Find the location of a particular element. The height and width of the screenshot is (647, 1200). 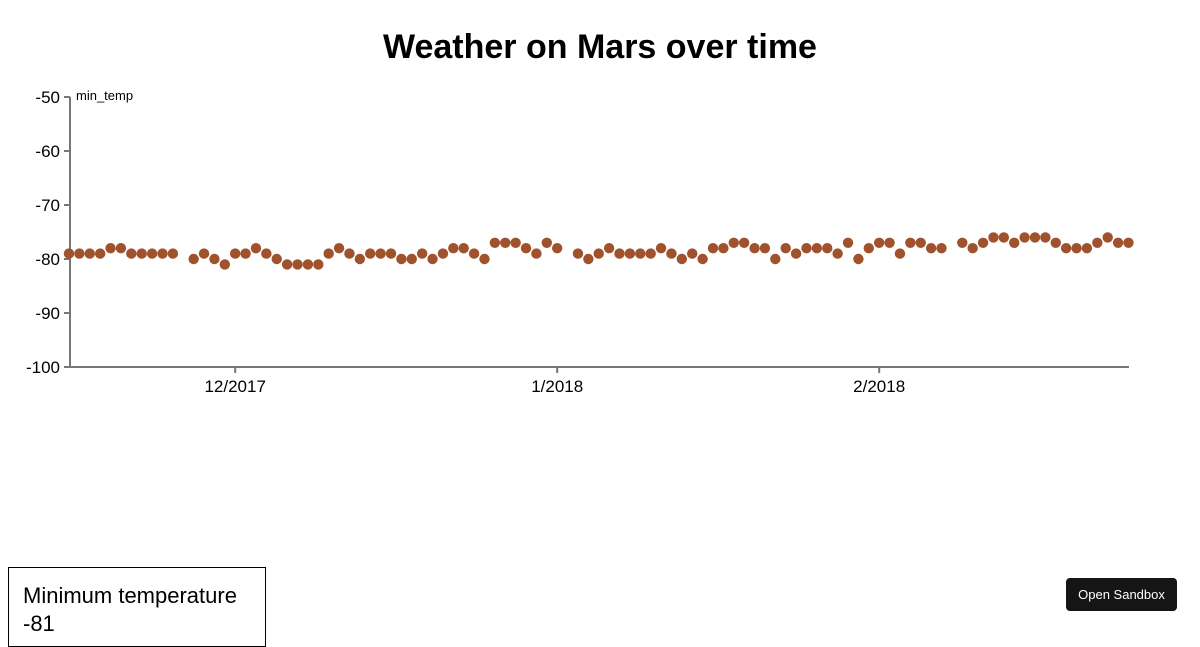

svg-text: -70 is located at coordinates (47, 205).